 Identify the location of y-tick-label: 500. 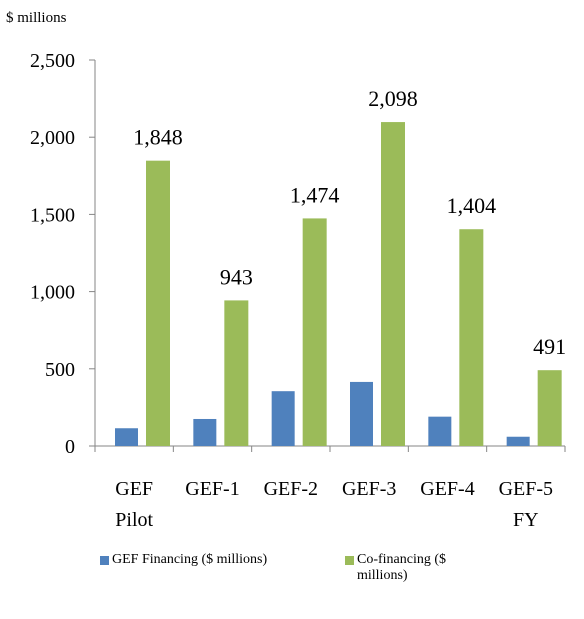
(60, 370).